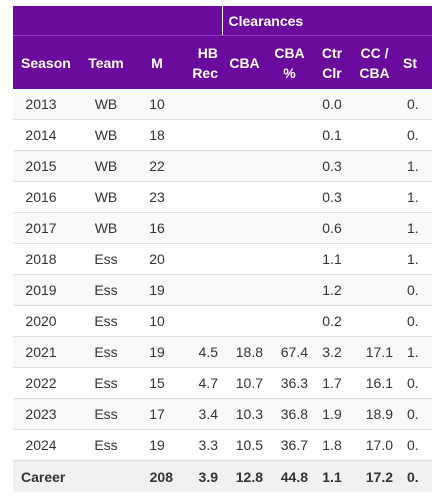 The height and width of the screenshot is (500, 432). I want to click on cell-cc-cba: 17.1, so click(374, 352).